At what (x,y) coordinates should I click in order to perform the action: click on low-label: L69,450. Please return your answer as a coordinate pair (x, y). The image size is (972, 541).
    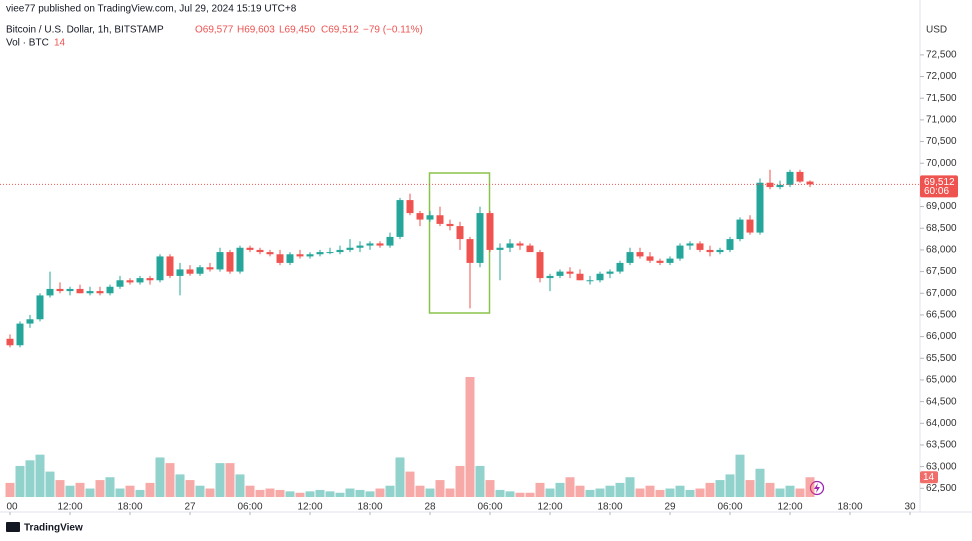
    Looking at the image, I should click on (297, 30).